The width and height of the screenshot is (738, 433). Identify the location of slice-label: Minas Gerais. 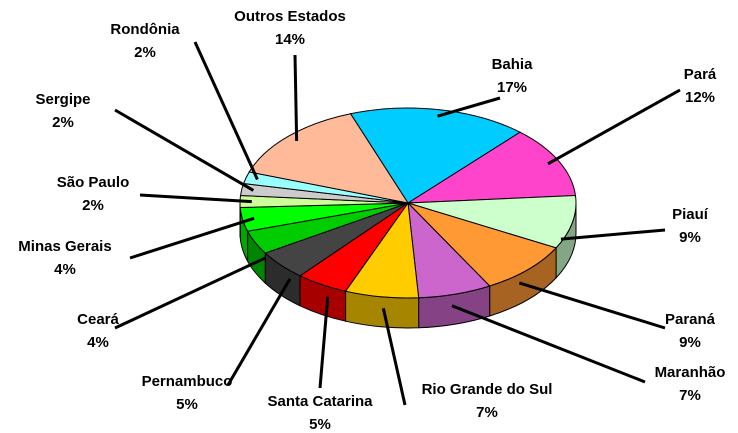
(64, 246).